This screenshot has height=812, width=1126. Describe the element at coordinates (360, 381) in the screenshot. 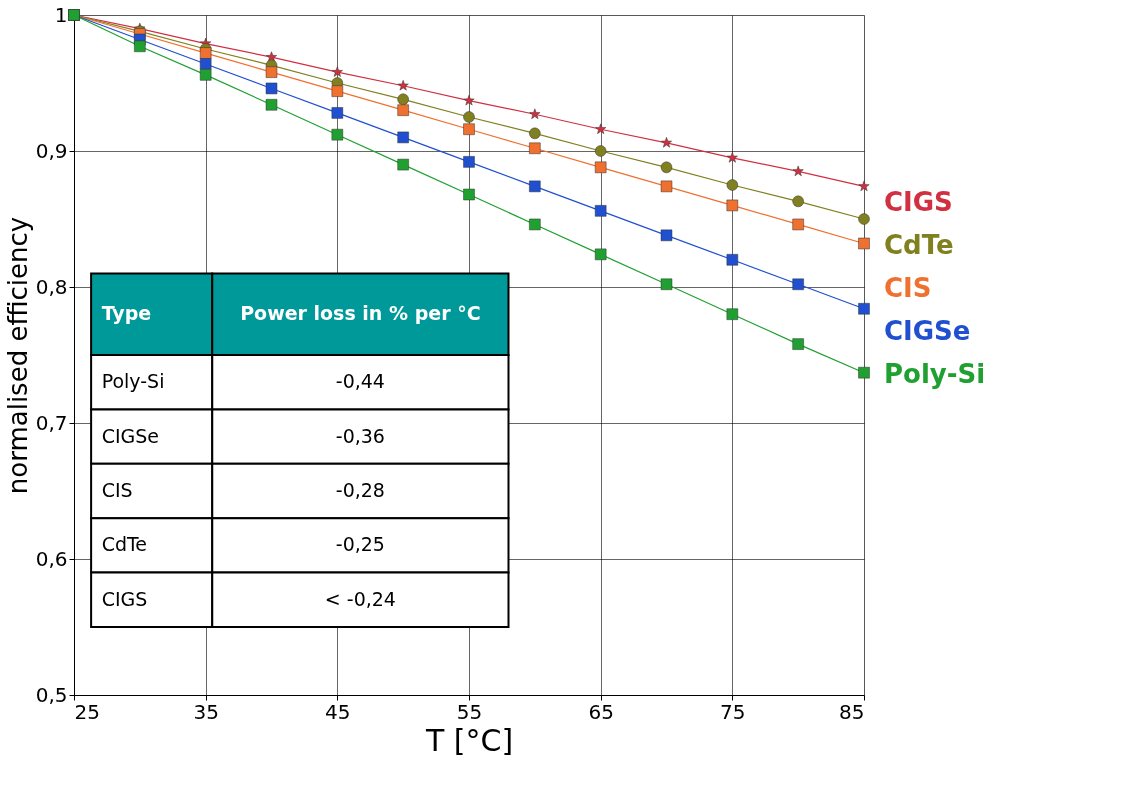

I see `annotation: -0,44` at that location.